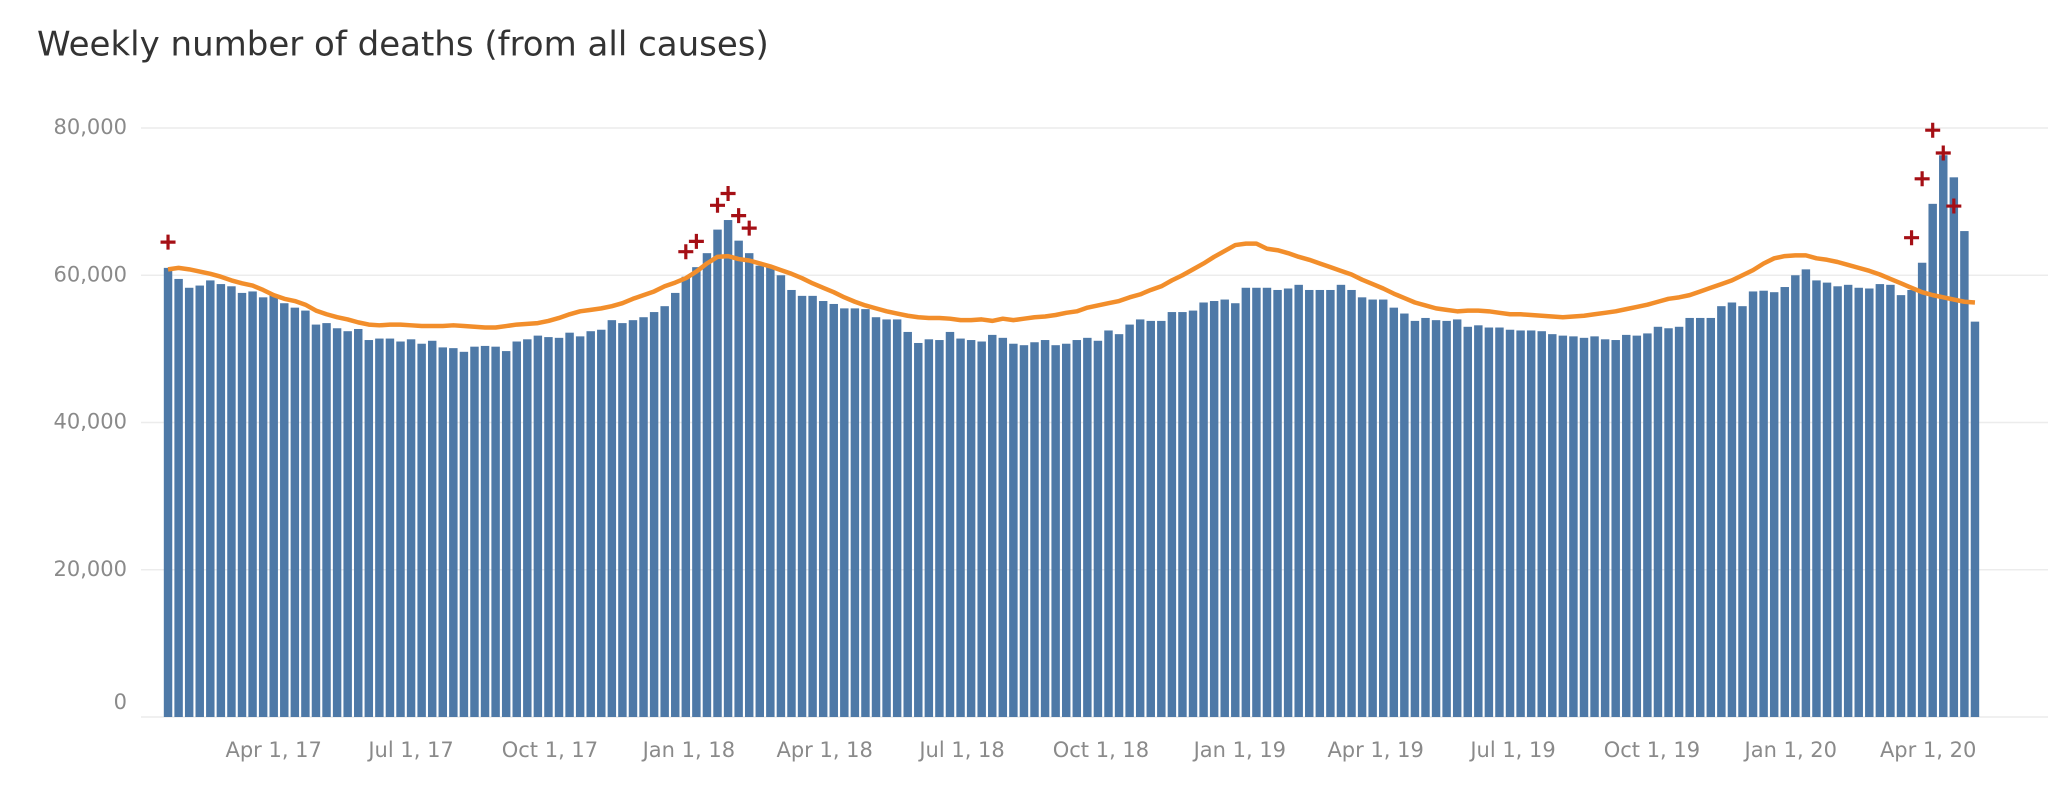 Image resolution: width=2048 pixels, height=790 pixels. Describe the element at coordinates (409, 750) in the screenshot. I see `x-tick-label: Jul 1, 17` at that location.